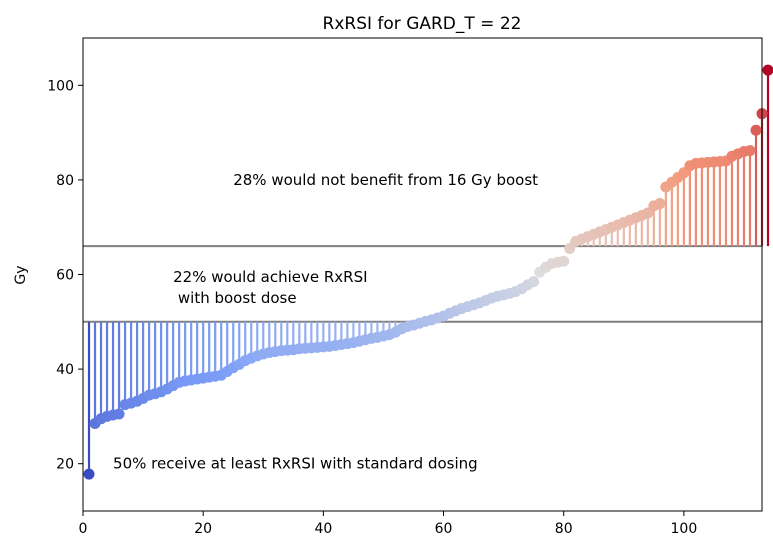  I want to click on x-tick-label-2: 40, so click(323, 529).